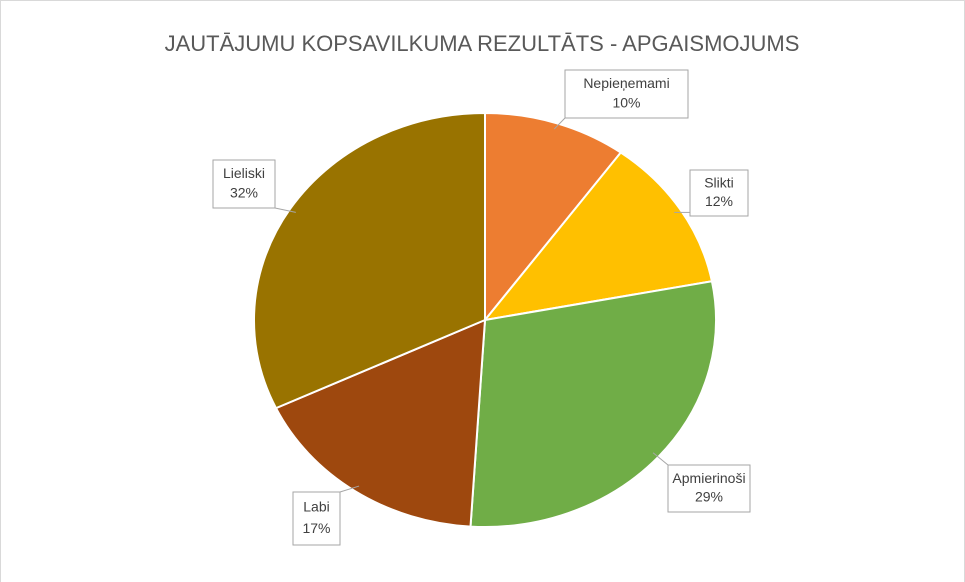  I want to click on value-label: 17%, so click(316, 528).